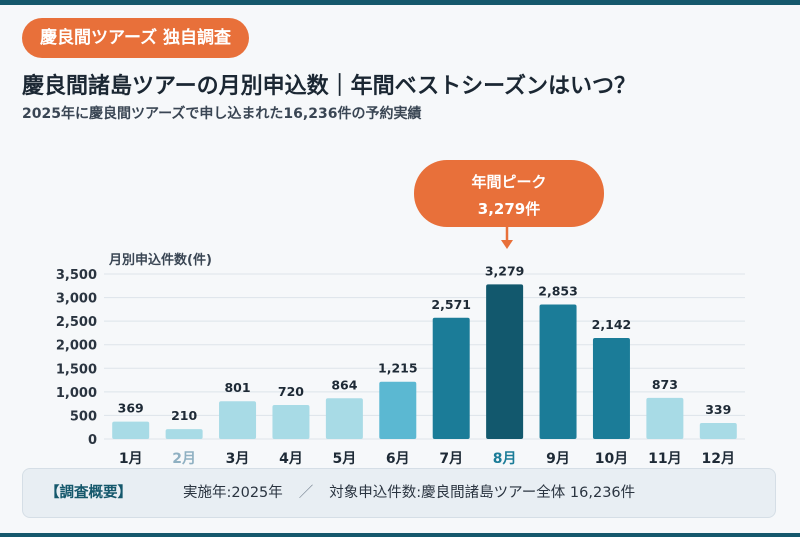  I want to click on category-label: 6月, so click(398, 459).